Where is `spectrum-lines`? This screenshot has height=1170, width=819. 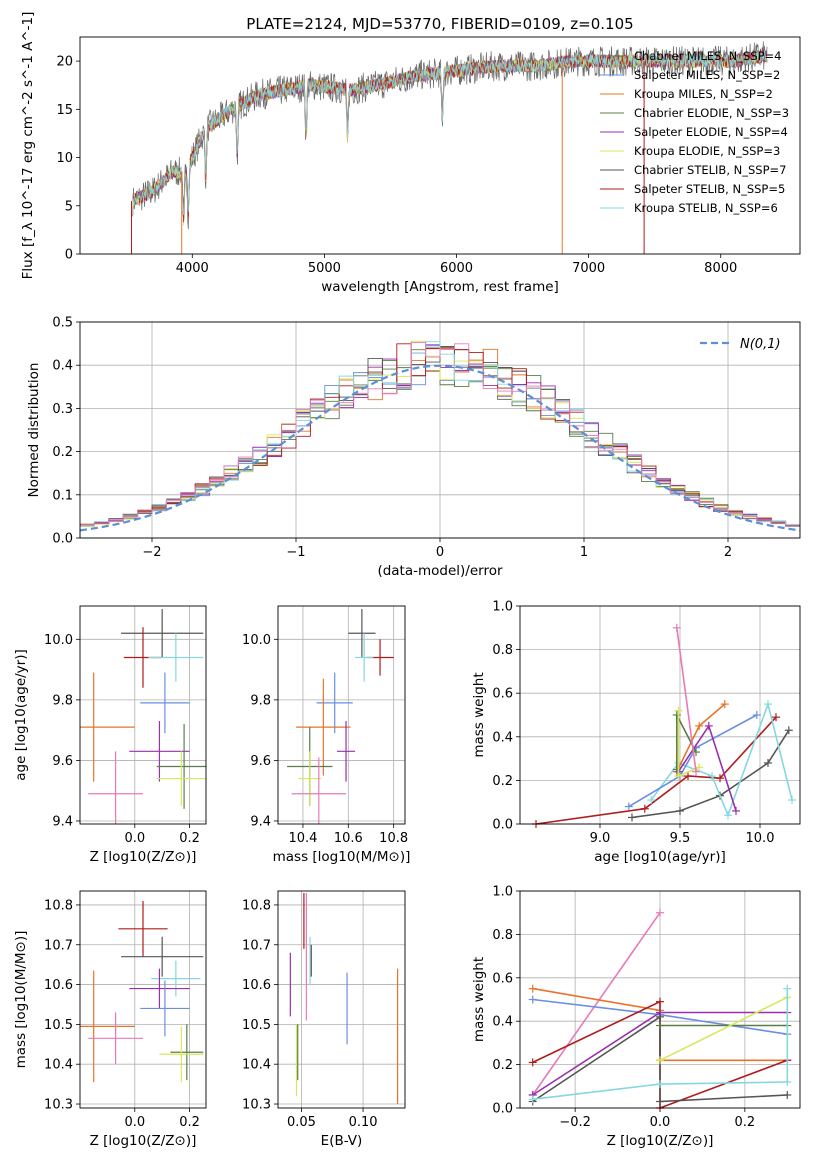 spectrum-lines is located at coordinates (449, 147).